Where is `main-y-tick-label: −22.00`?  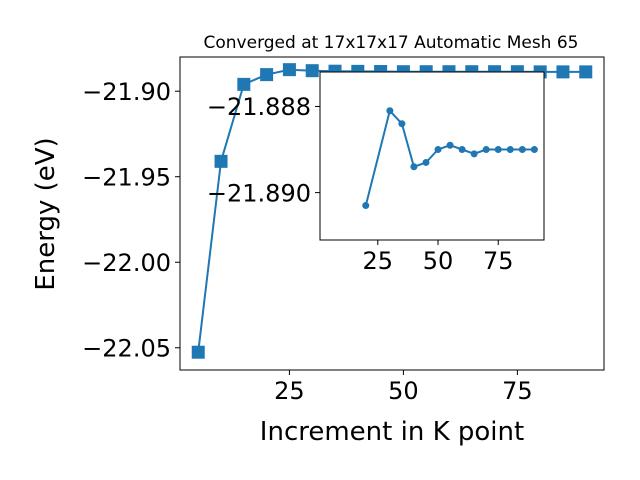 main-y-tick-label: −22.00 is located at coordinates (126, 263).